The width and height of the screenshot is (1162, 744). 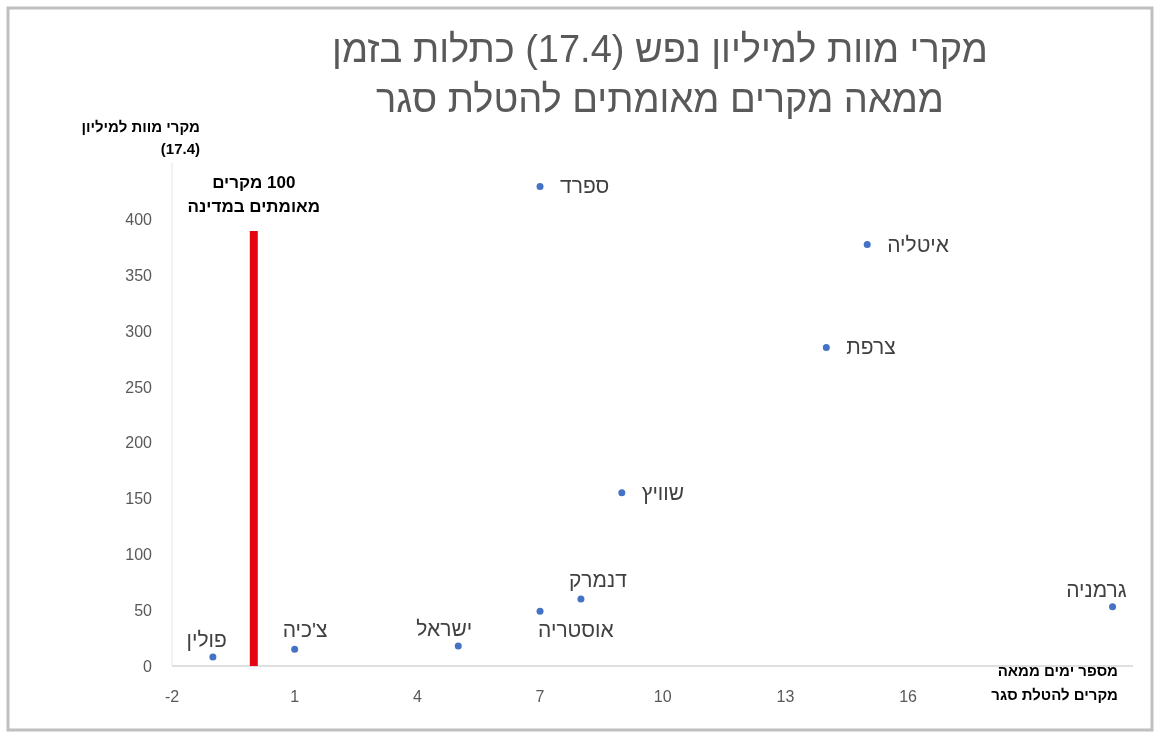 I want to click on series-label: אוסטריה, so click(x=576, y=630).